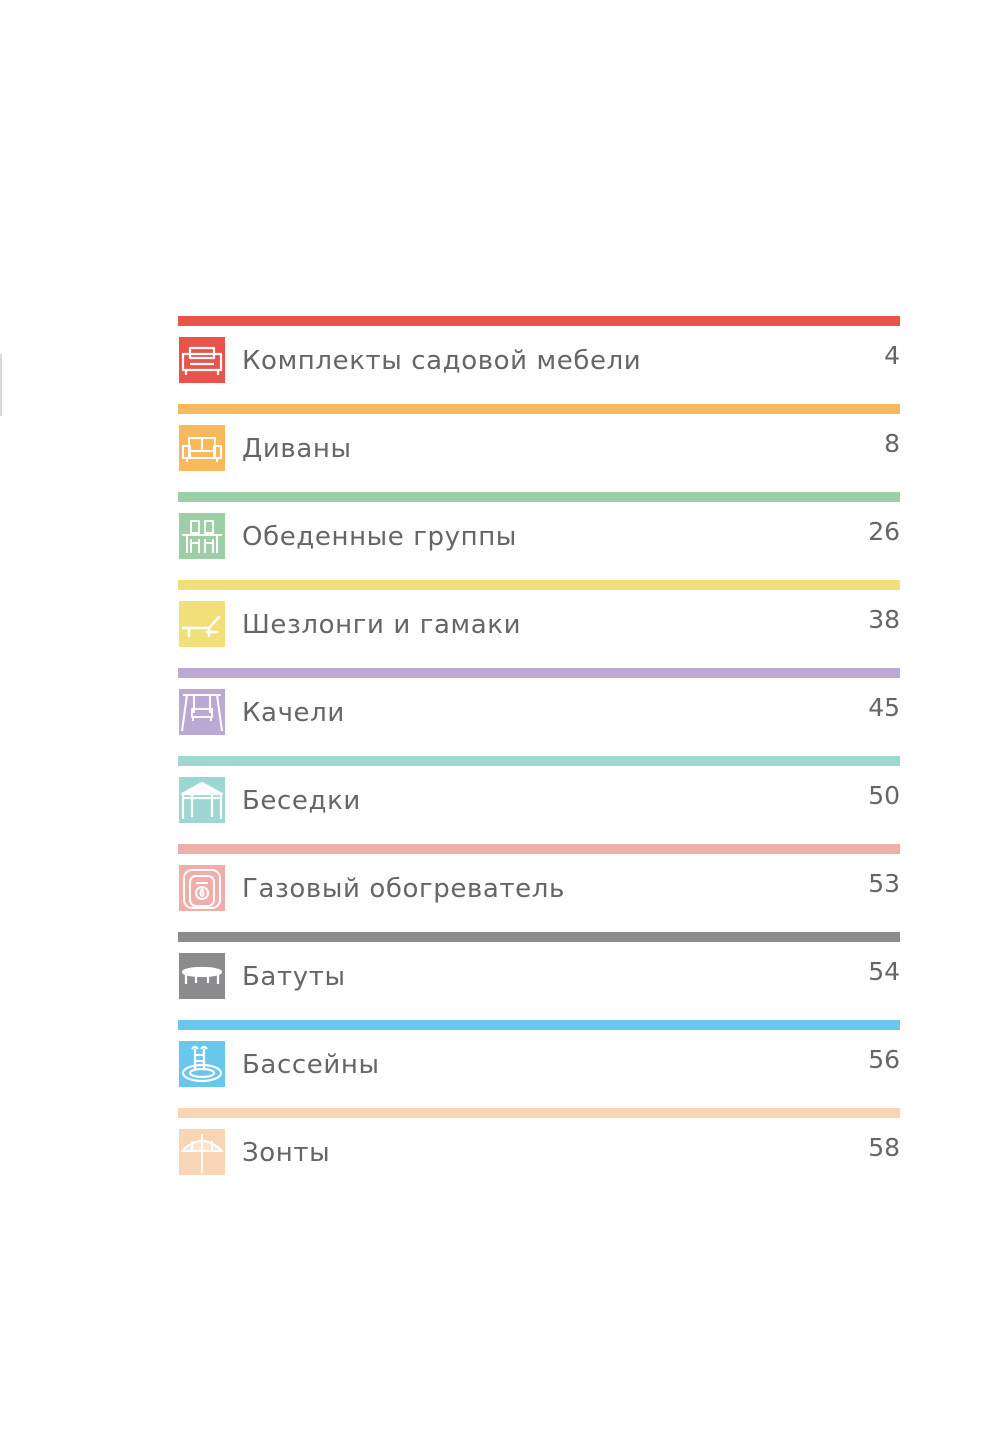 This screenshot has width=1000, height=1450. What do you see at coordinates (202, 1152) in the screenshot?
I see `umbrella-icon` at bounding box center [202, 1152].